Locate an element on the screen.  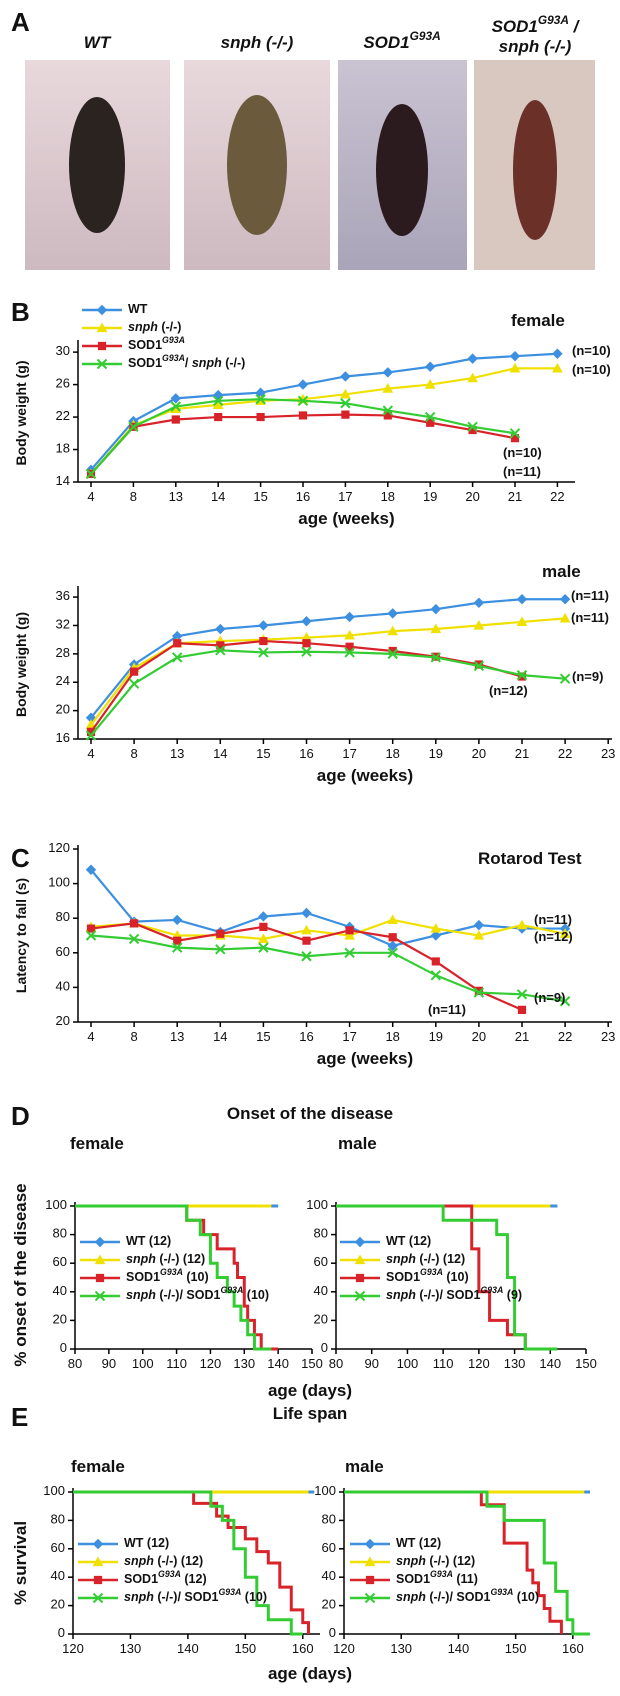
x-axis-label: age (weeks) is located at coordinates (346, 518).